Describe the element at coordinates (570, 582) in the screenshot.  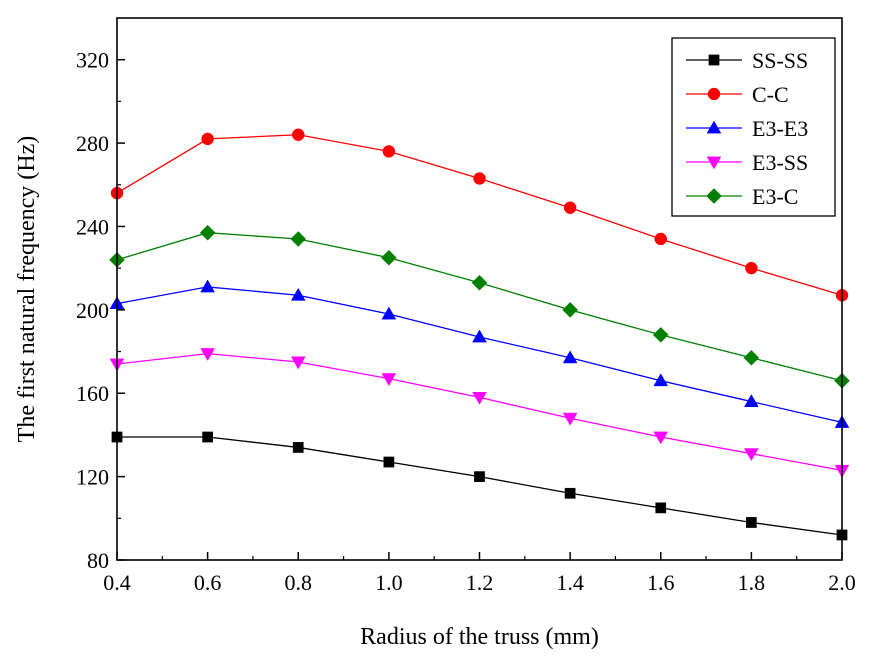
I see `x-tick-label: 1.4` at that location.